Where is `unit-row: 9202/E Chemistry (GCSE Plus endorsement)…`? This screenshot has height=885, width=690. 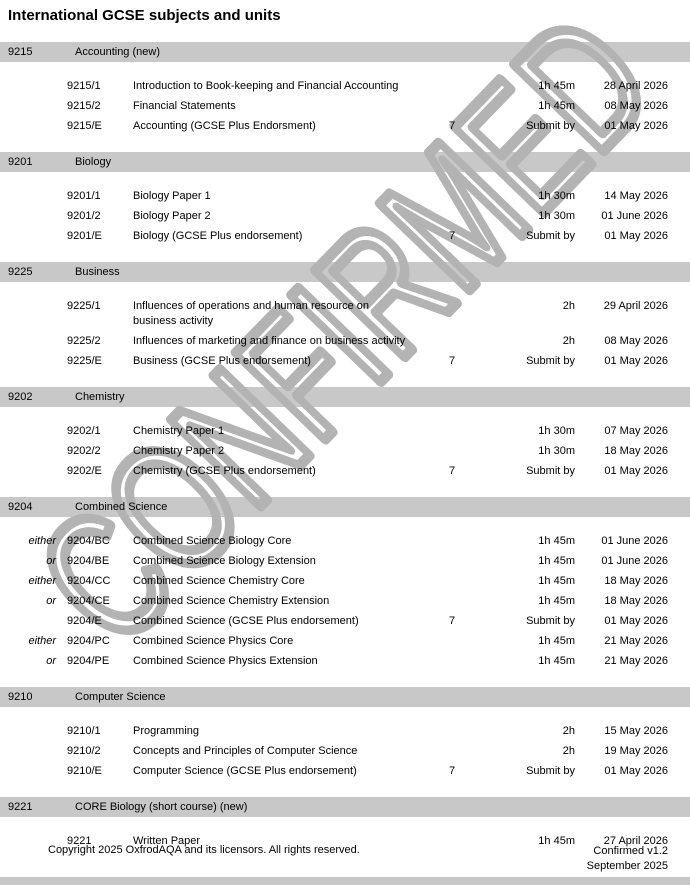 unit-row: 9202/E Chemistry (GCSE Plus endorsement)… is located at coordinates (345, 471).